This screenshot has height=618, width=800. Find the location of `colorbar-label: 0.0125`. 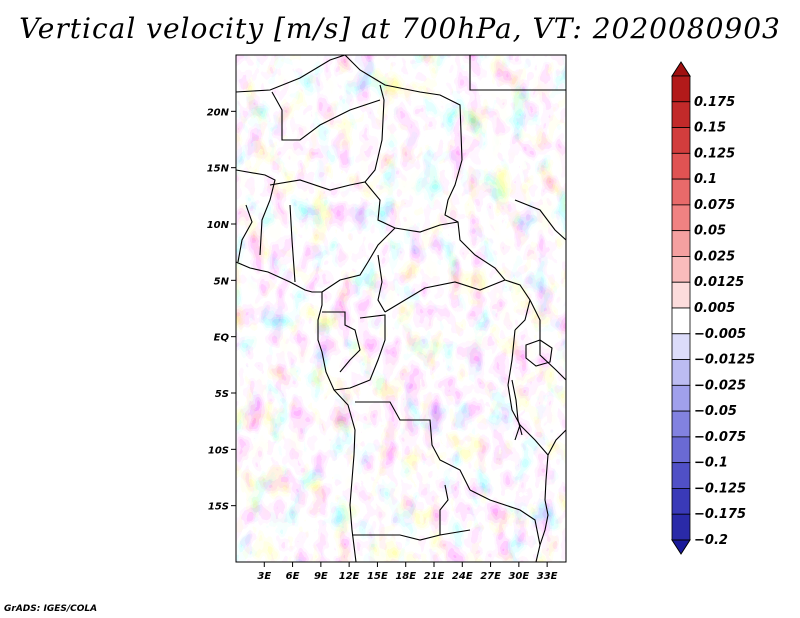

colorbar-label: 0.0125 is located at coordinates (719, 282).